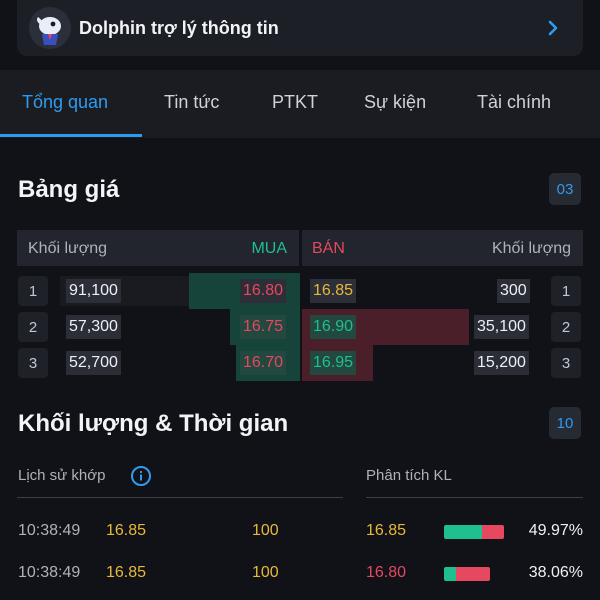 Image resolution: width=600 pixels, height=600 pixels. Describe the element at coordinates (300, 28) in the screenshot. I see `assistant-banner: Dolphin trợ lý thông tin` at that location.